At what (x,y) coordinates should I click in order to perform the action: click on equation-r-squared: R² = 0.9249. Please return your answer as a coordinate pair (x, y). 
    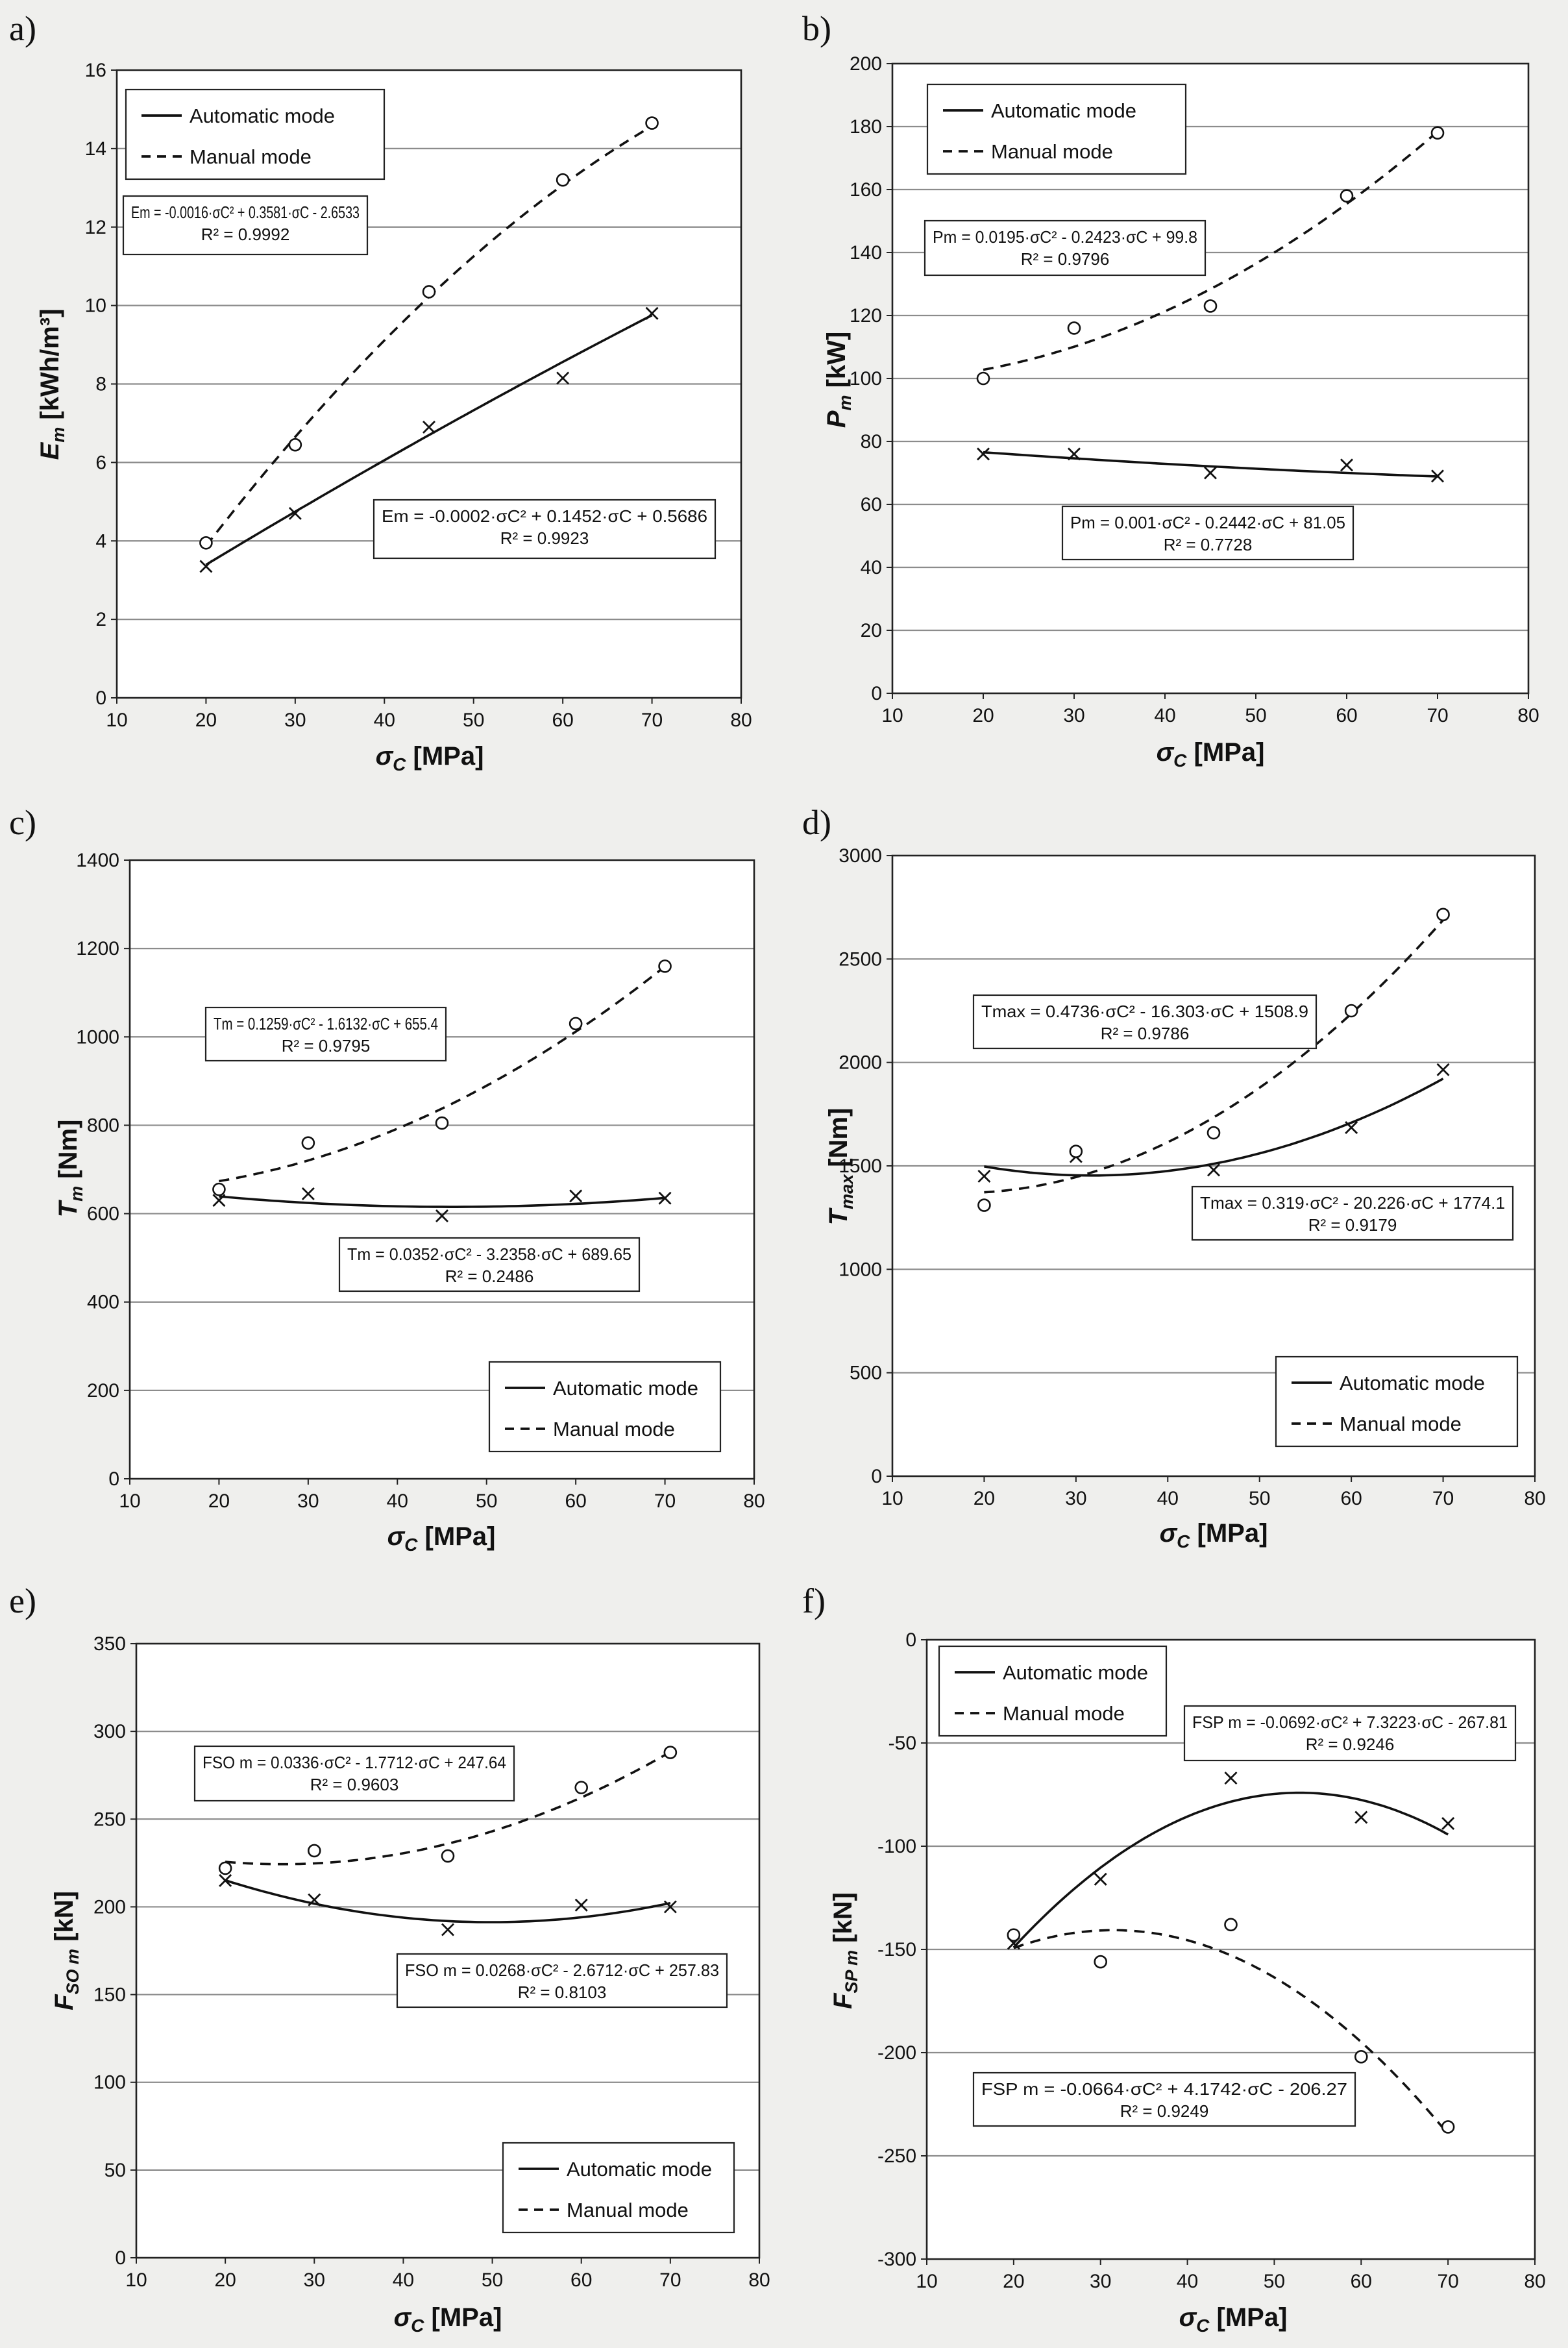
    Looking at the image, I should click on (1164, 2111).